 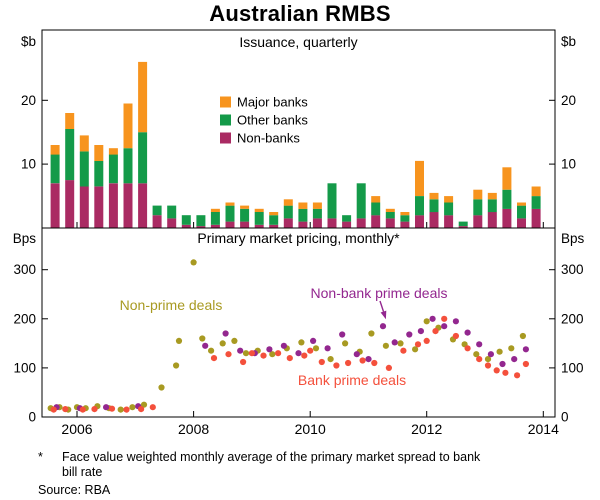 What do you see at coordinates (573, 238) in the screenshot?
I see `unit-bottom-right: Bps` at bounding box center [573, 238].